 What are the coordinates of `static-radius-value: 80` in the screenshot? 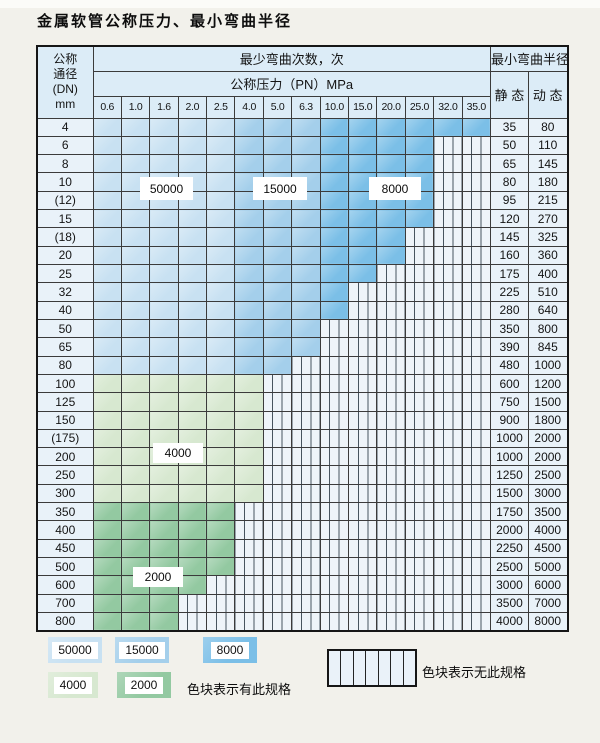 It's located at (509, 182).